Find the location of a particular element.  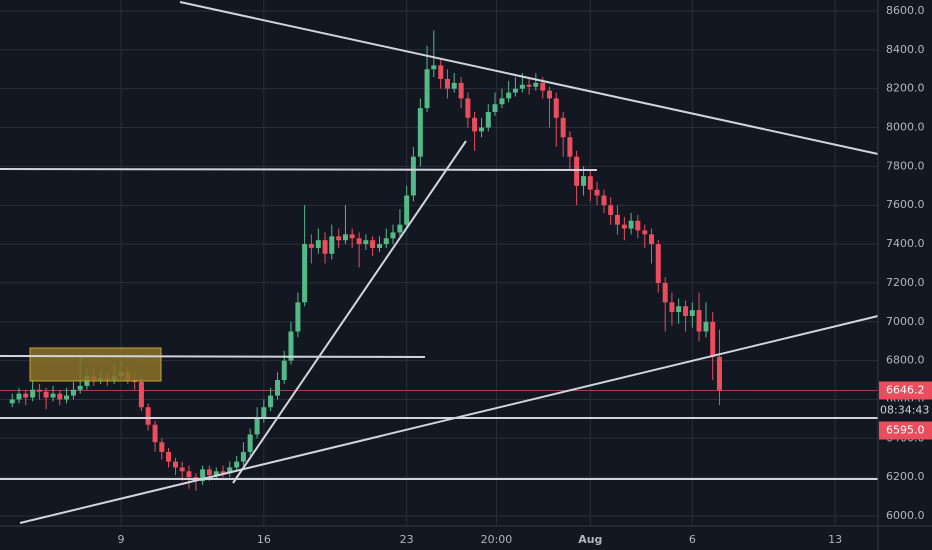

price-axis-bg is located at coordinates (905, 275).